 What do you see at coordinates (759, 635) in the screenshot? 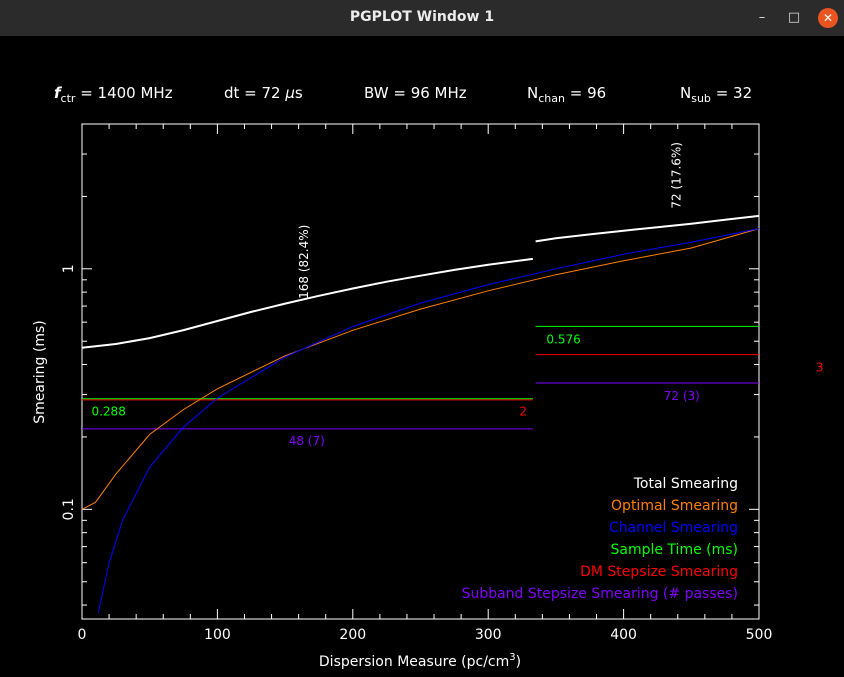
I see `x-tick-label: 500` at bounding box center [759, 635].